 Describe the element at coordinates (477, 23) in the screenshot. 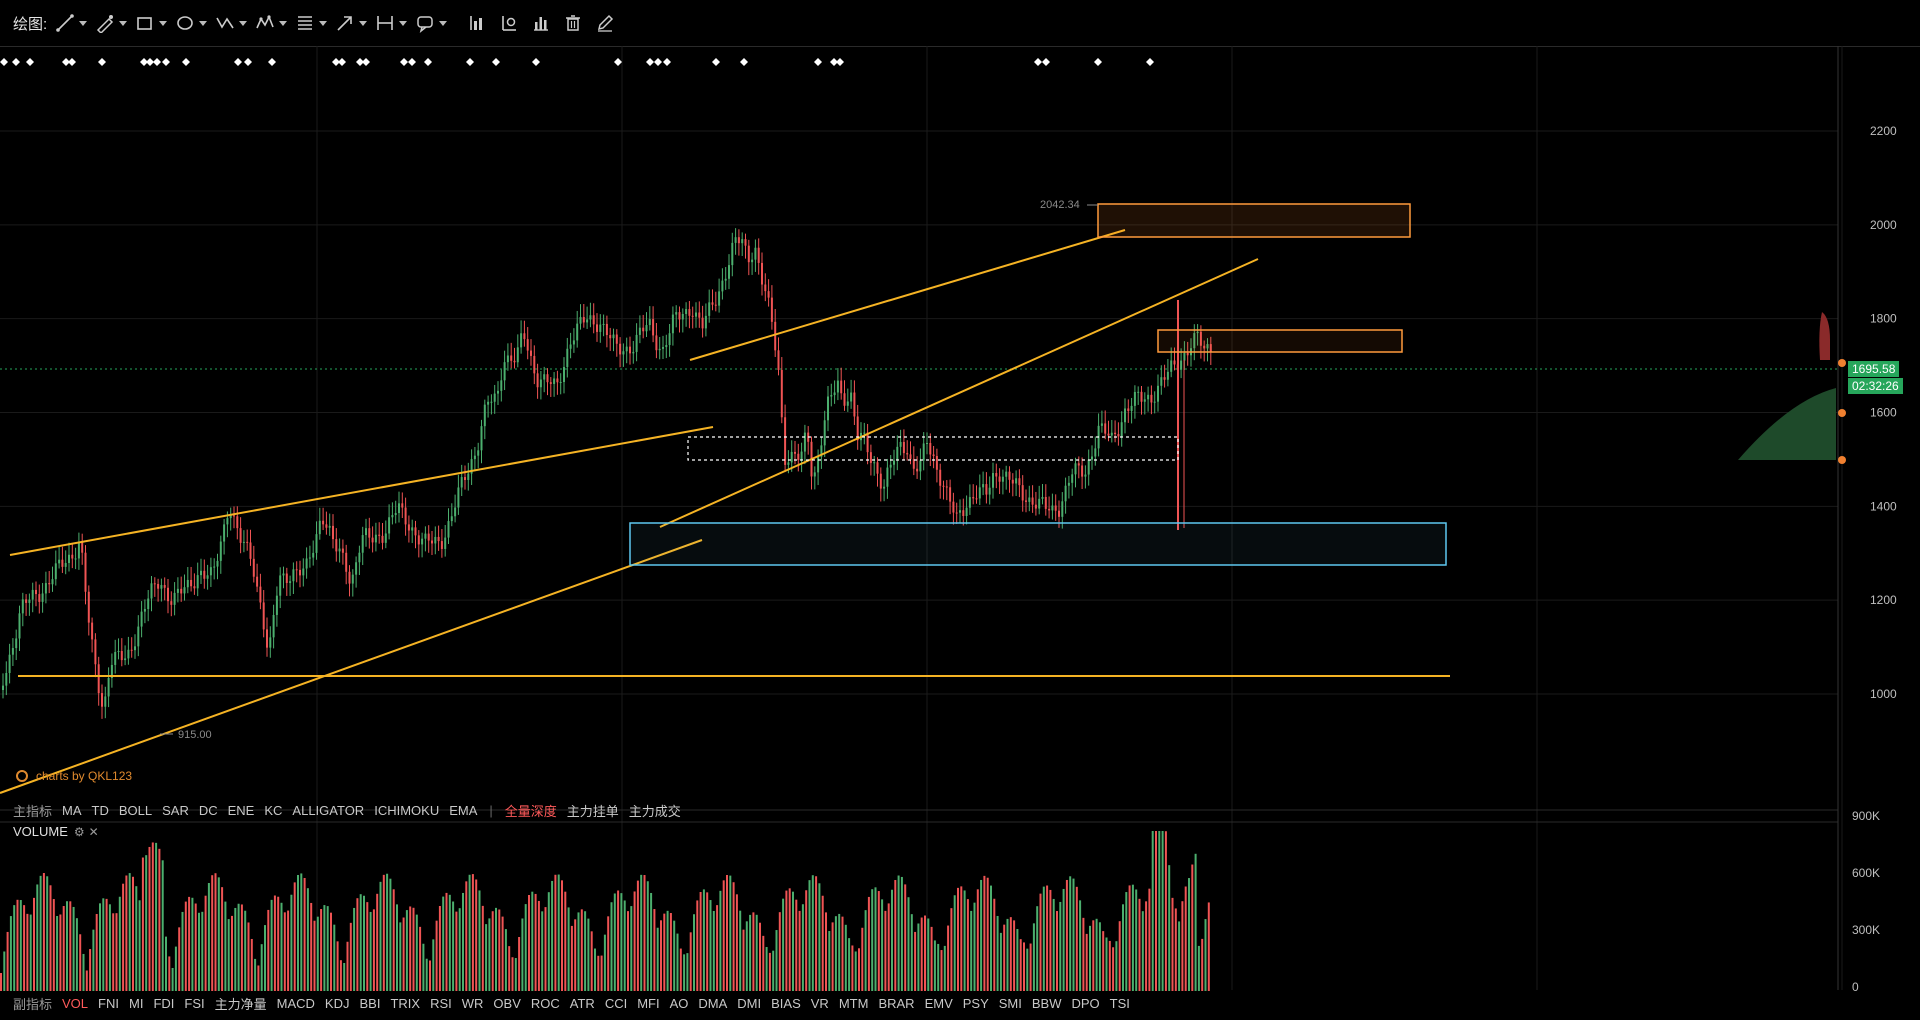

I see `indicator-a-tool` at that location.